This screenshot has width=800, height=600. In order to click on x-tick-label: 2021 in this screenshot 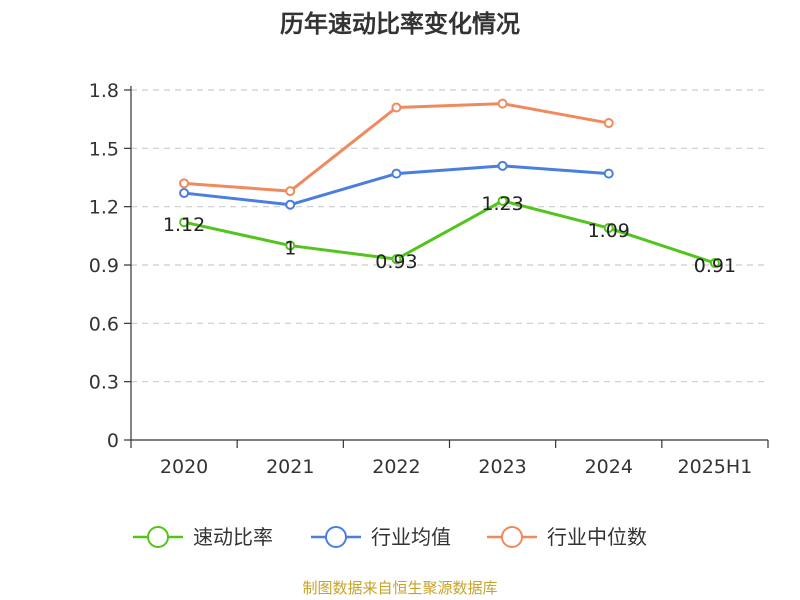, I will do `click(290, 467)`.